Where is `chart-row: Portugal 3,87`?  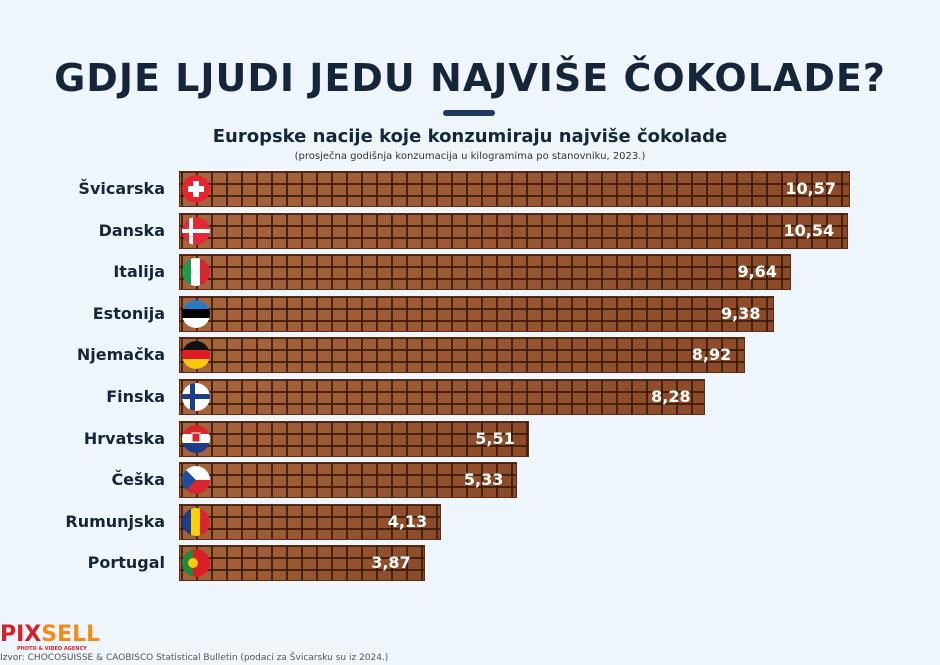
chart-row: Portugal 3,87 is located at coordinates (470, 563).